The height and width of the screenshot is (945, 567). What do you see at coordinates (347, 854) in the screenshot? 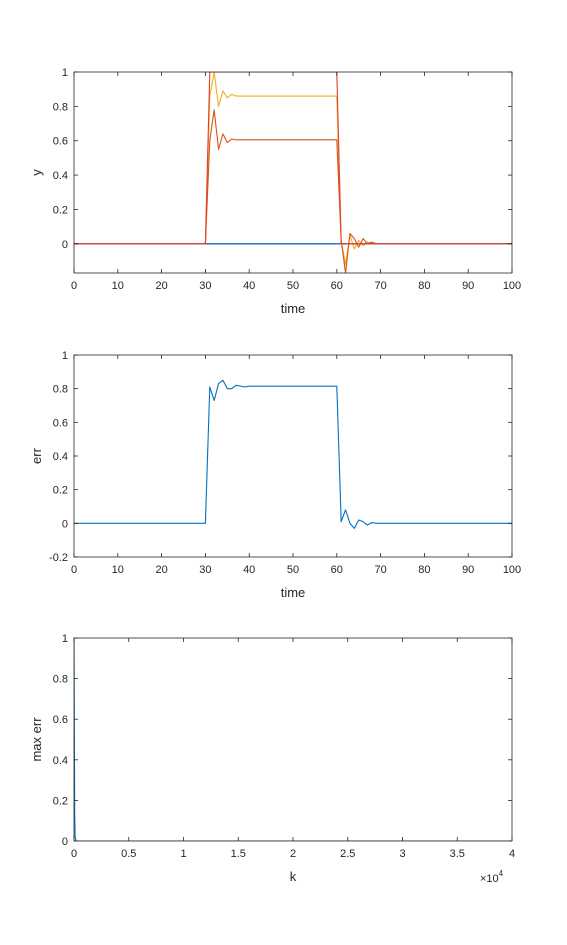
I see `x-tick-label: 2.5` at bounding box center [347, 854].